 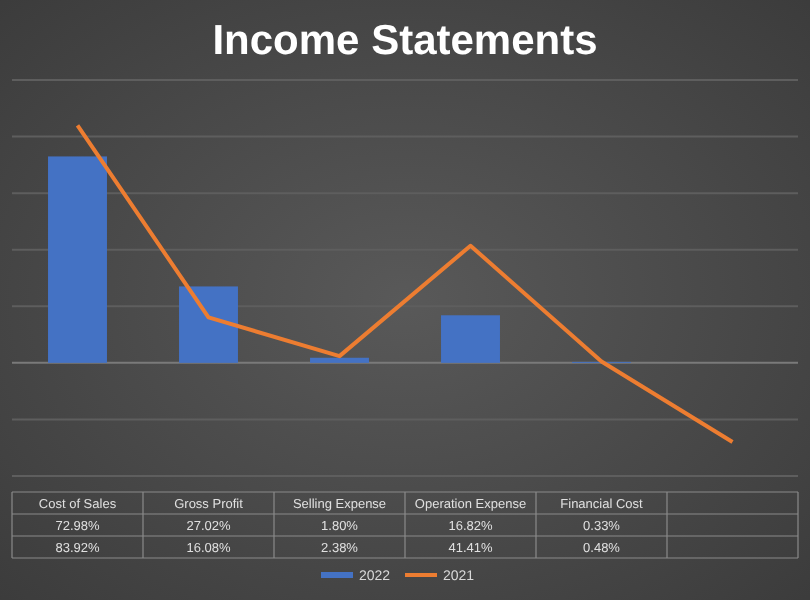 I want to click on chart-title: Income Statements, so click(x=405, y=41).